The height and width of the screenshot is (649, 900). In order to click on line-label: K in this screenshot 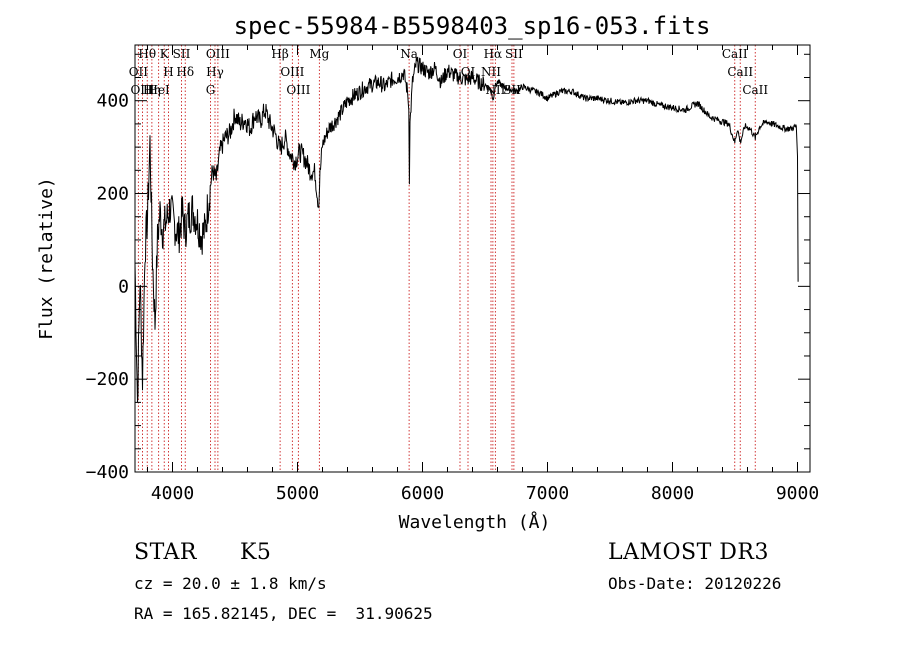, I will do `click(165, 54)`.